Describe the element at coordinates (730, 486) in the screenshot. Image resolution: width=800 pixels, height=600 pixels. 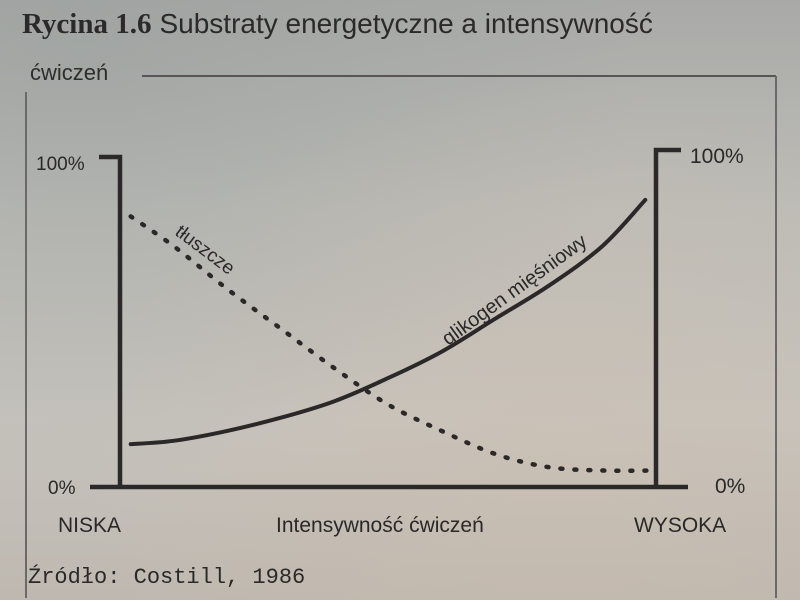
I see `right-tick-0: 0%` at that location.